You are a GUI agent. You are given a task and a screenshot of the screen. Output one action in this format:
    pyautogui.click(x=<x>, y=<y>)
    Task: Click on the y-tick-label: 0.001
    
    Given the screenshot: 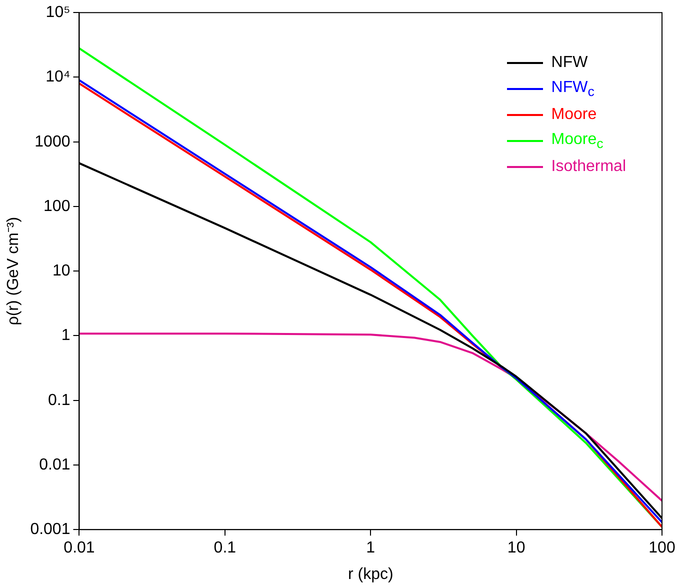 What is the action you would take?
    pyautogui.click(x=50, y=529)
    